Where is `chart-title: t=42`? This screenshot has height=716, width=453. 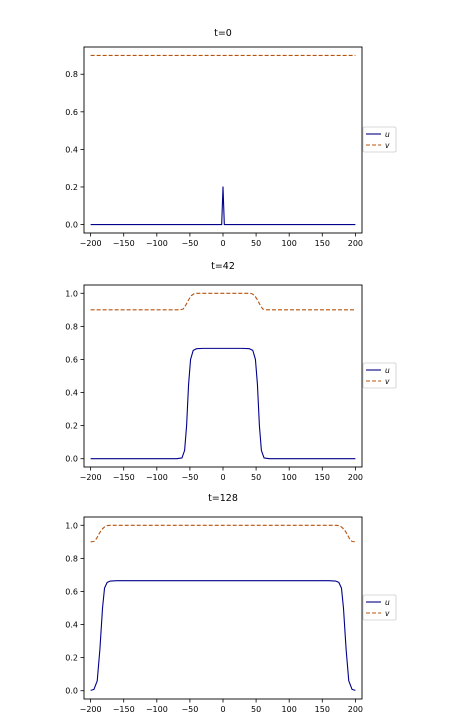 chart-title: t=42 is located at coordinates (223, 266).